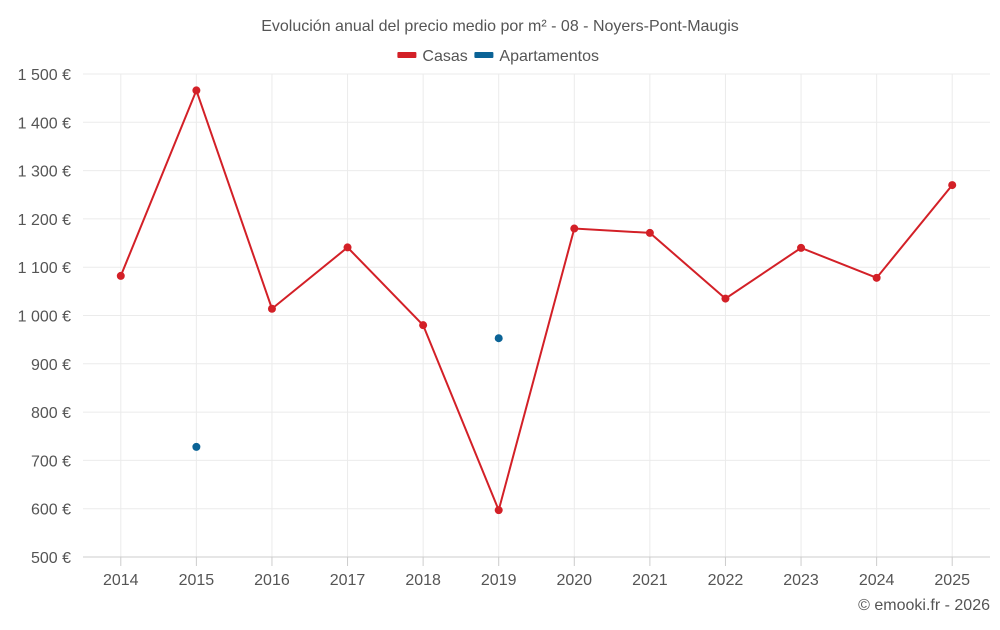 The height and width of the screenshot is (630, 1000). Describe the element at coordinates (51, 558) in the screenshot. I see `y-tick-label: 500 €` at that location.